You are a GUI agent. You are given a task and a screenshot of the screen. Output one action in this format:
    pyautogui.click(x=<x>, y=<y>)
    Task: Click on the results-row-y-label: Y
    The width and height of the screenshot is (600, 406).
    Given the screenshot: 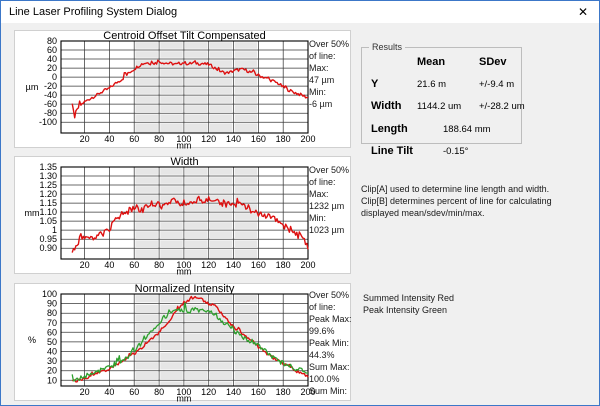 What is the action you would take?
    pyautogui.click(x=375, y=83)
    